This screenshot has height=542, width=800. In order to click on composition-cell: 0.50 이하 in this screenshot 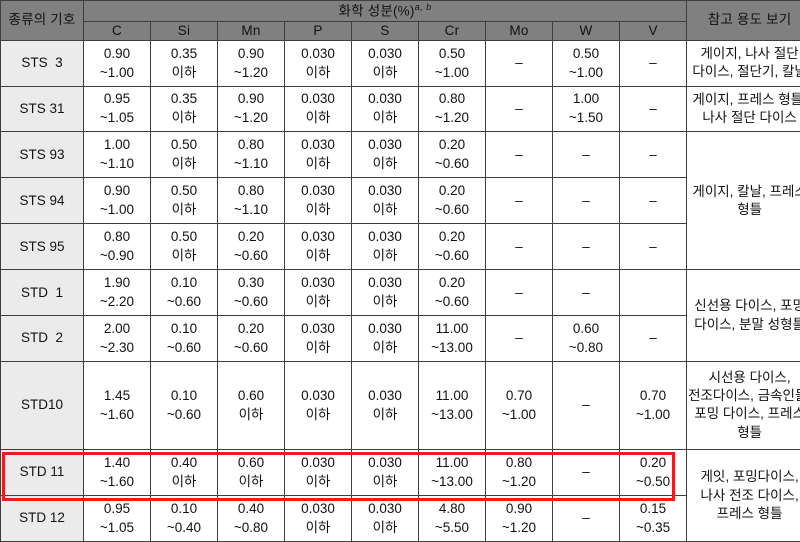, I will do `click(184, 155)`.